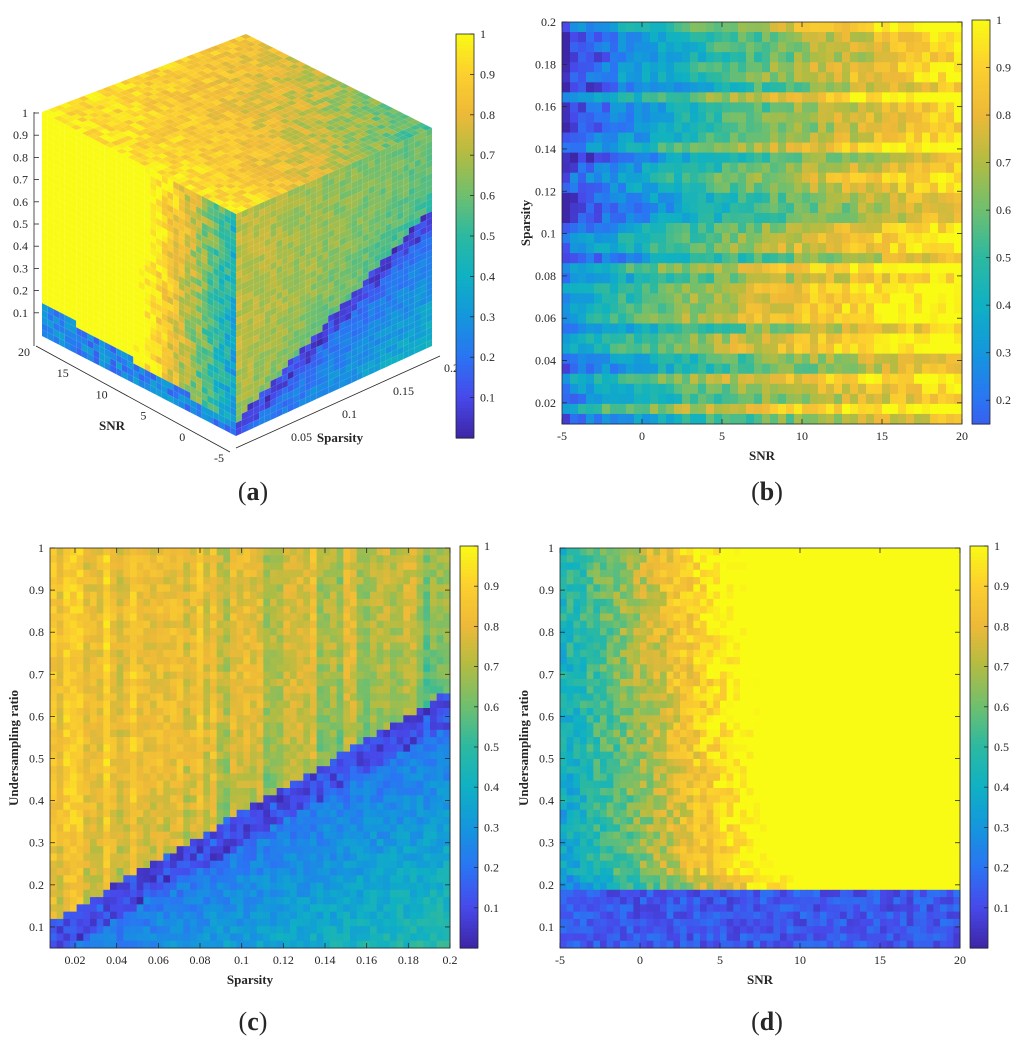  I want to click on y-tick-label: 0.1, so click(548, 234).